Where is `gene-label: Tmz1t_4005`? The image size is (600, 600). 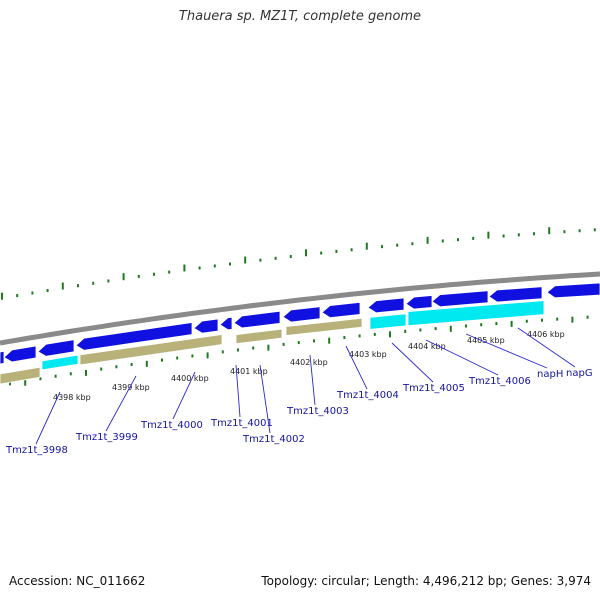 gene-label: Tmz1t_4005 is located at coordinates (433, 388).